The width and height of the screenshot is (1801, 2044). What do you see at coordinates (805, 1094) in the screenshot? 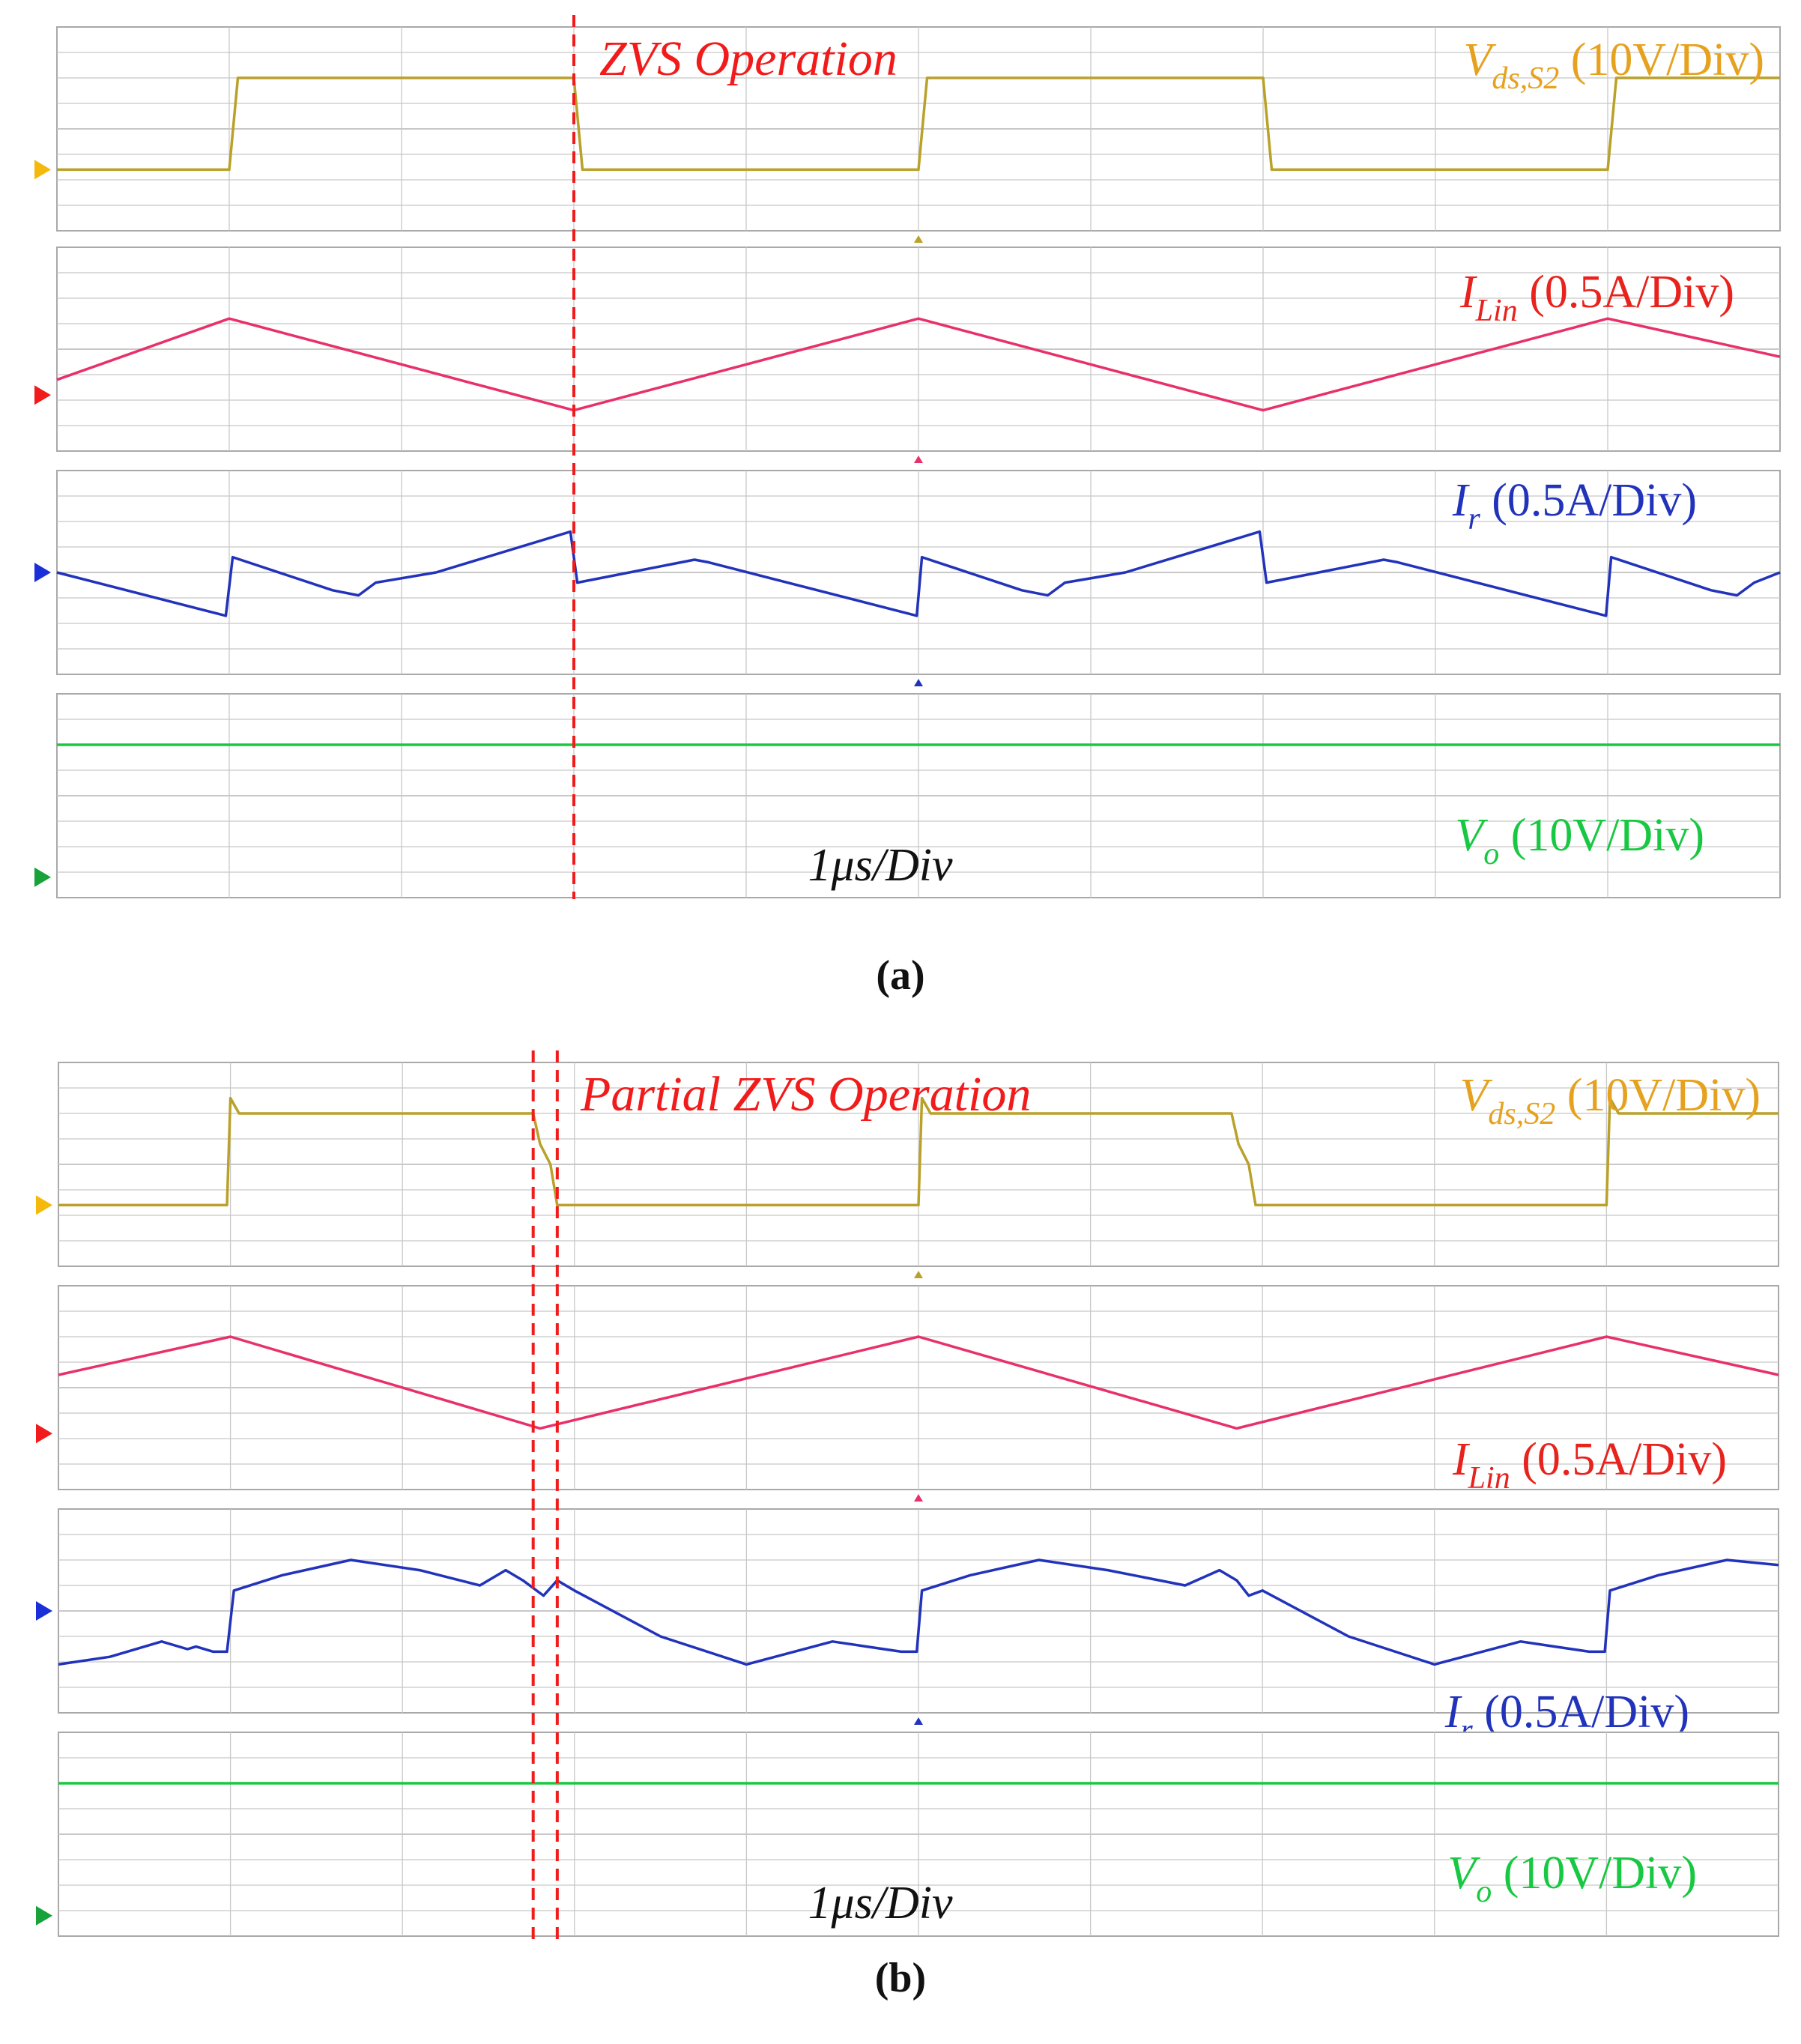
I see `annotation-label: Partial ZVS Operation` at bounding box center [805, 1094].